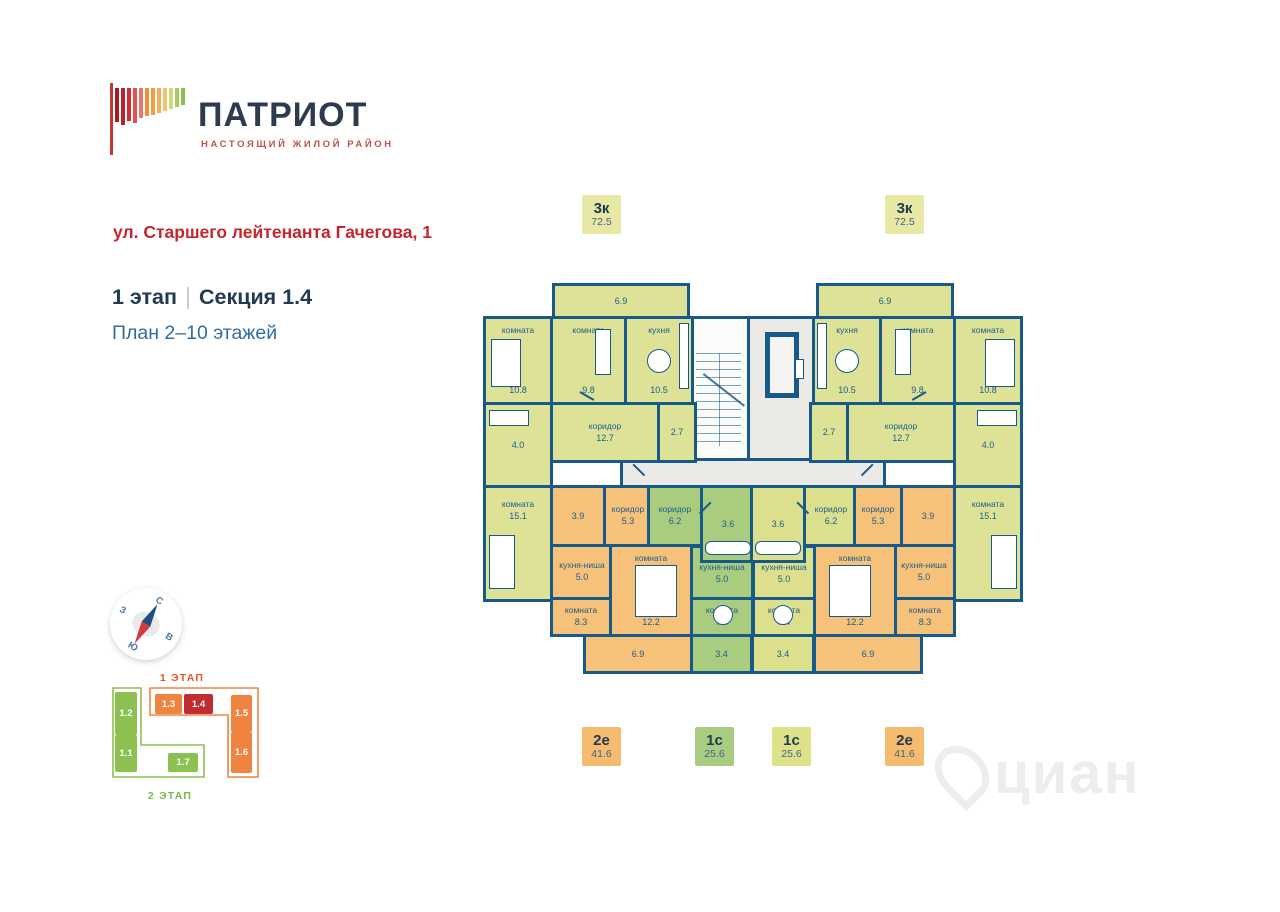  Describe the element at coordinates (659, 330) in the screenshot. I see `room-name: кухня` at that location.